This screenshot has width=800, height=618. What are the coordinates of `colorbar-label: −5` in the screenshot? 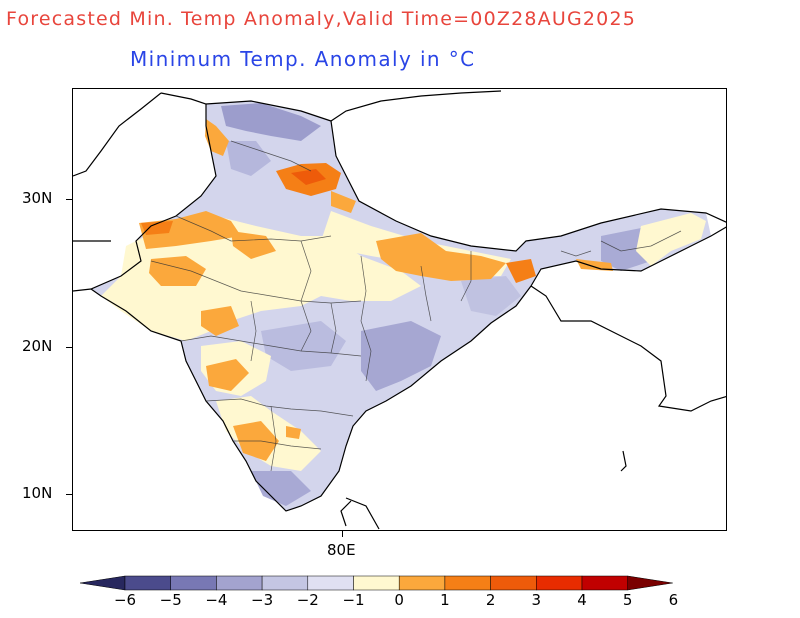 It's located at (170, 600).